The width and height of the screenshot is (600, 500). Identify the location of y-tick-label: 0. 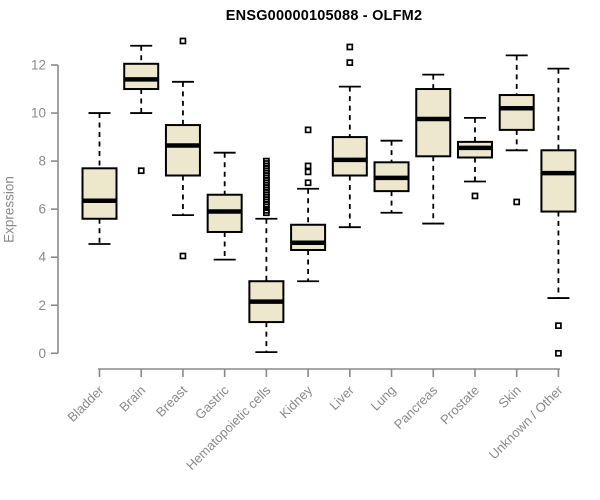
(42, 353).